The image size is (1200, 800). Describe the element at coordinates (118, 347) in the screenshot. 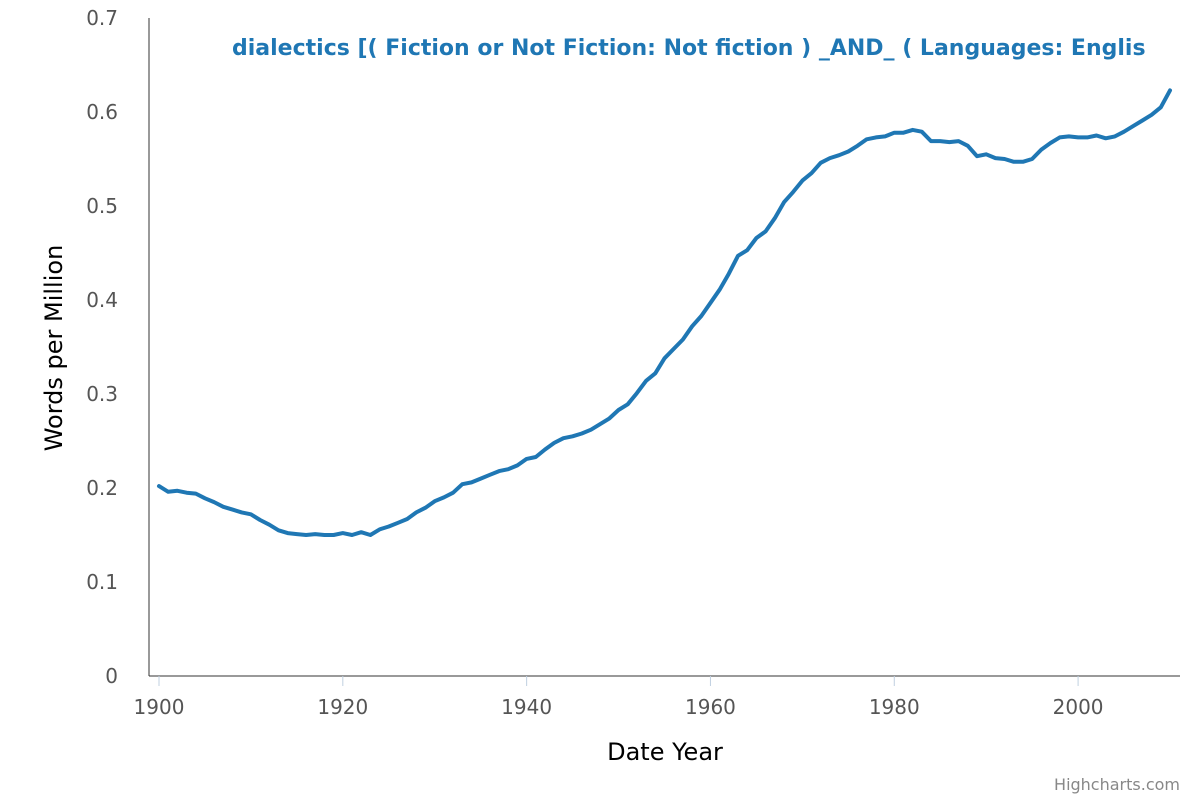

I see `y-axis: 0 0.1 0.2 0.3 0.4 0.5 0.6 0.7` at that location.